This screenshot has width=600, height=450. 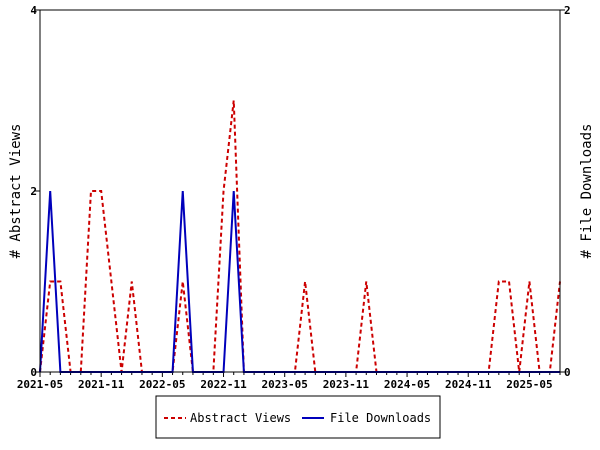 I want to click on x-tick-label: 2021-11, so click(x=101, y=384).